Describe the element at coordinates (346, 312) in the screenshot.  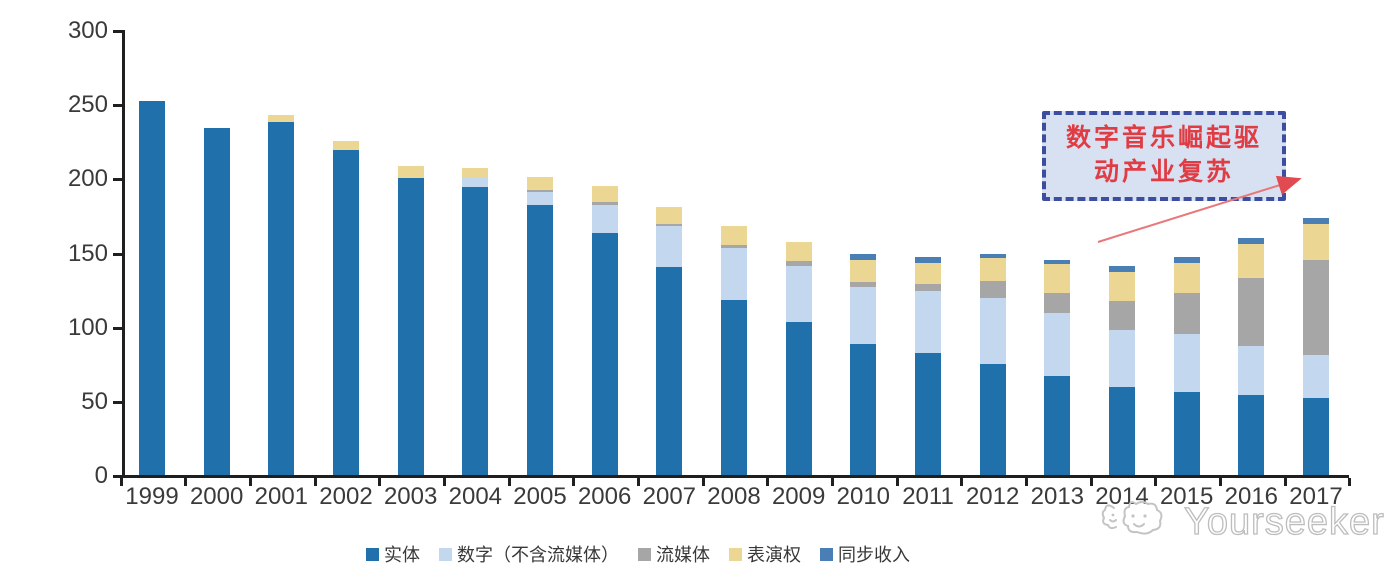
I see `bar-segment-2002` at that location.